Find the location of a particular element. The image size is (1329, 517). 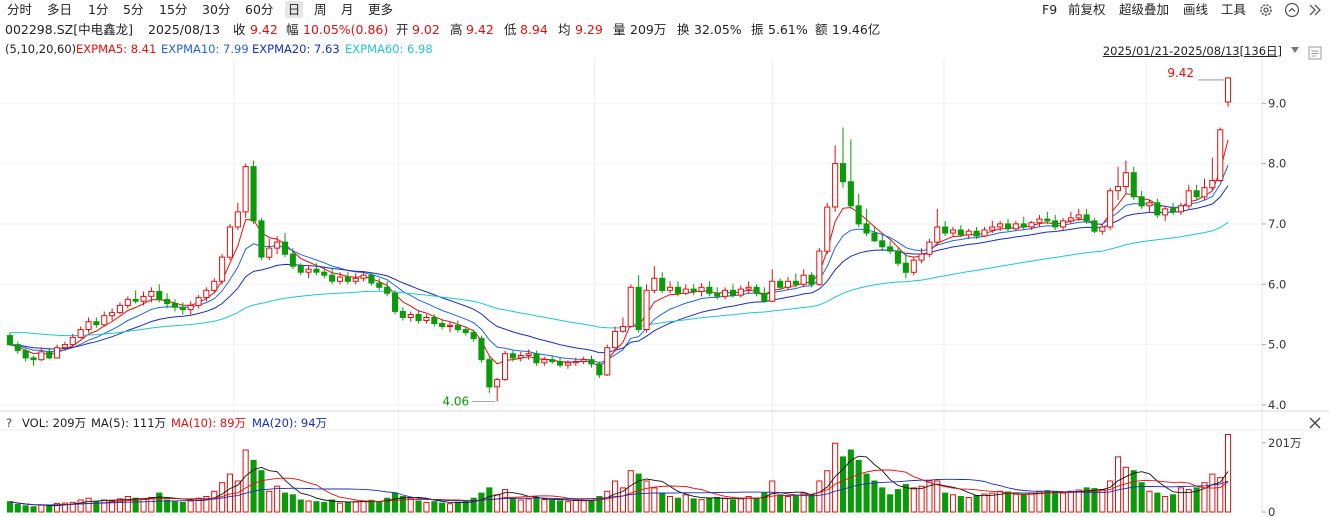

vol-ma10-label: MA(10): 89万 is located at coordinates (209, 423).